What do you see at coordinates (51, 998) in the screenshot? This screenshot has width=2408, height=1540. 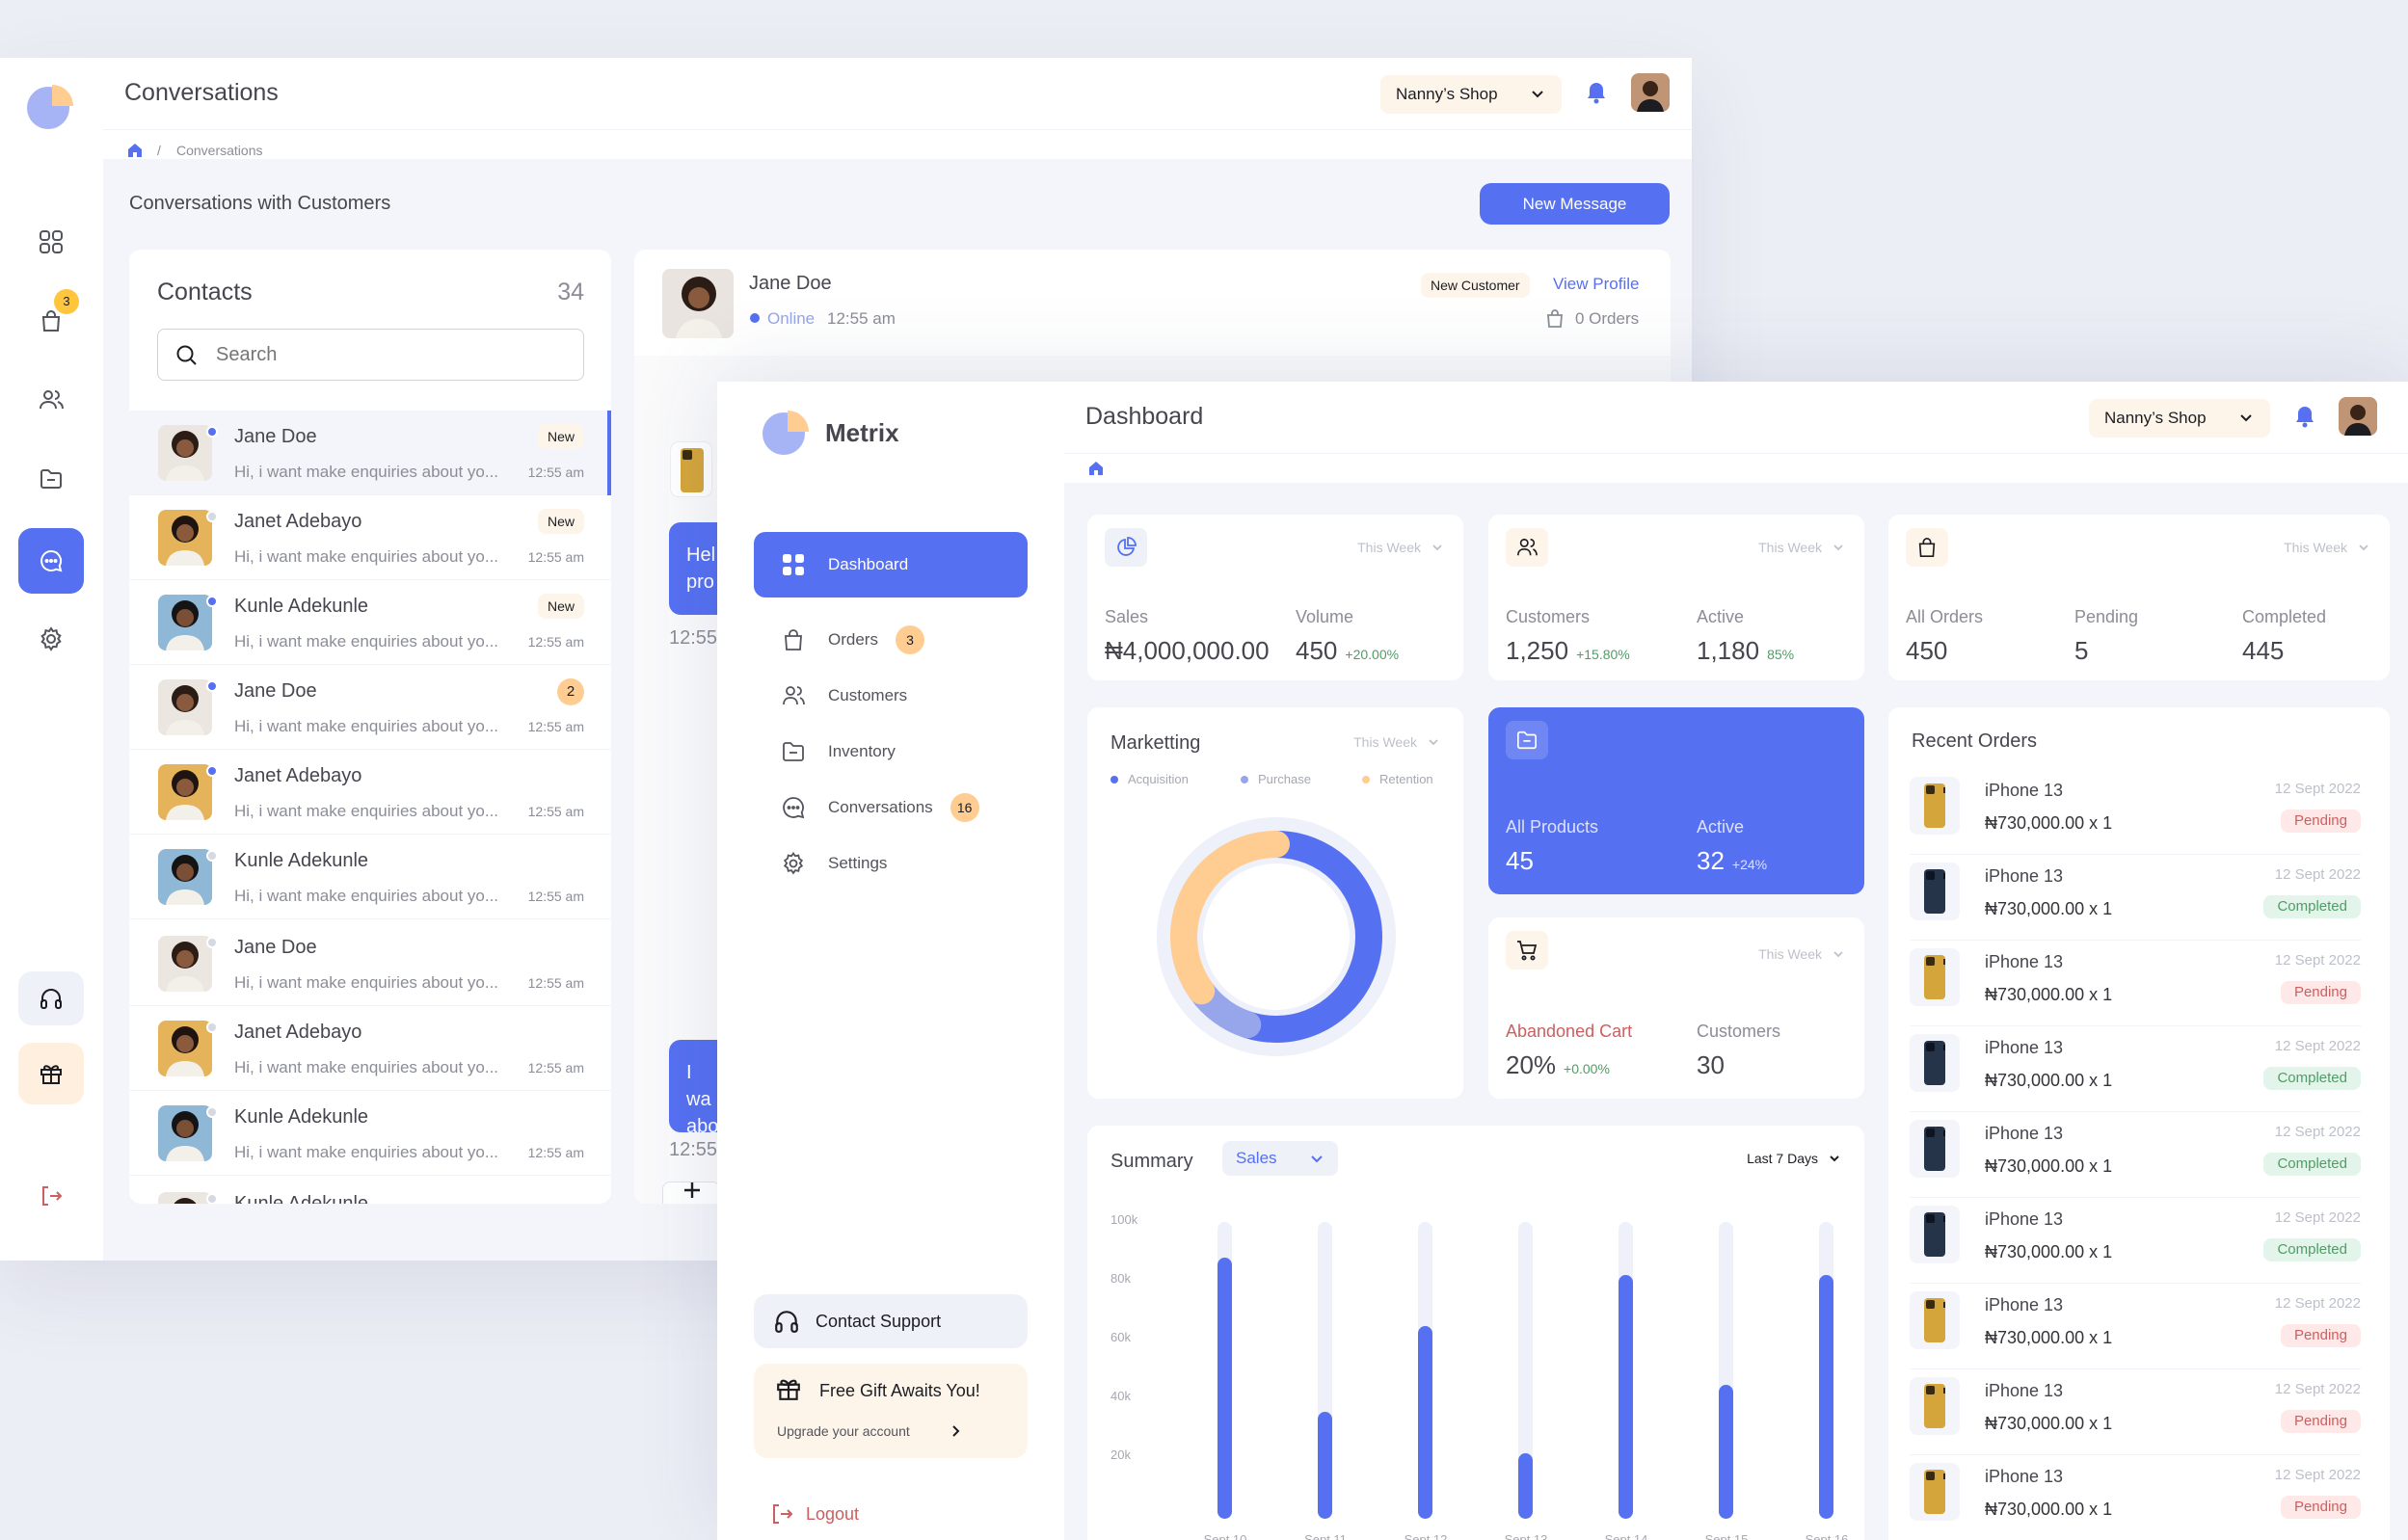 I see `support-headphones-icon` at bounding box center [51, 998].